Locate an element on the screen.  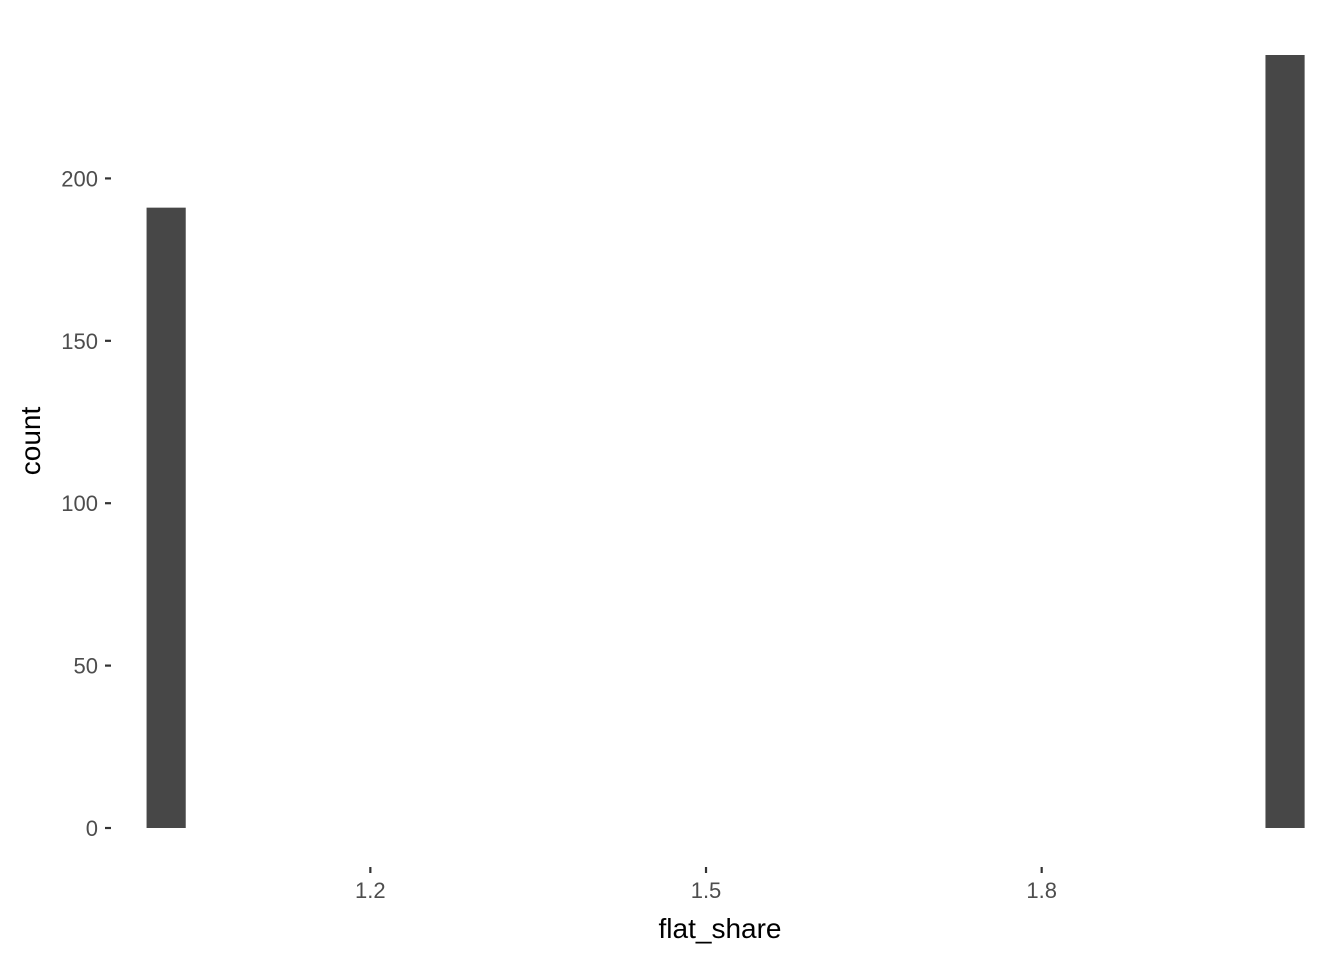
x-axis: 1.2 1.5 1.8 is located at coordinates (706, 885).